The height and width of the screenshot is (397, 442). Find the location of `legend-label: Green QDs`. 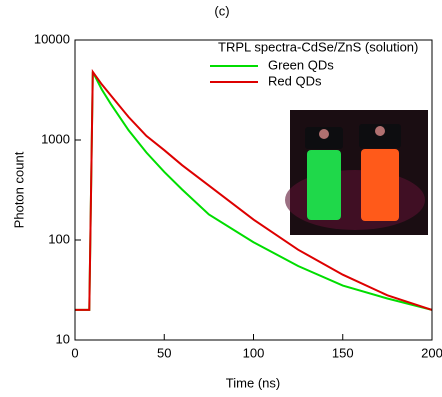

legend-label: Green QDs is located at coordinates (301, 64).